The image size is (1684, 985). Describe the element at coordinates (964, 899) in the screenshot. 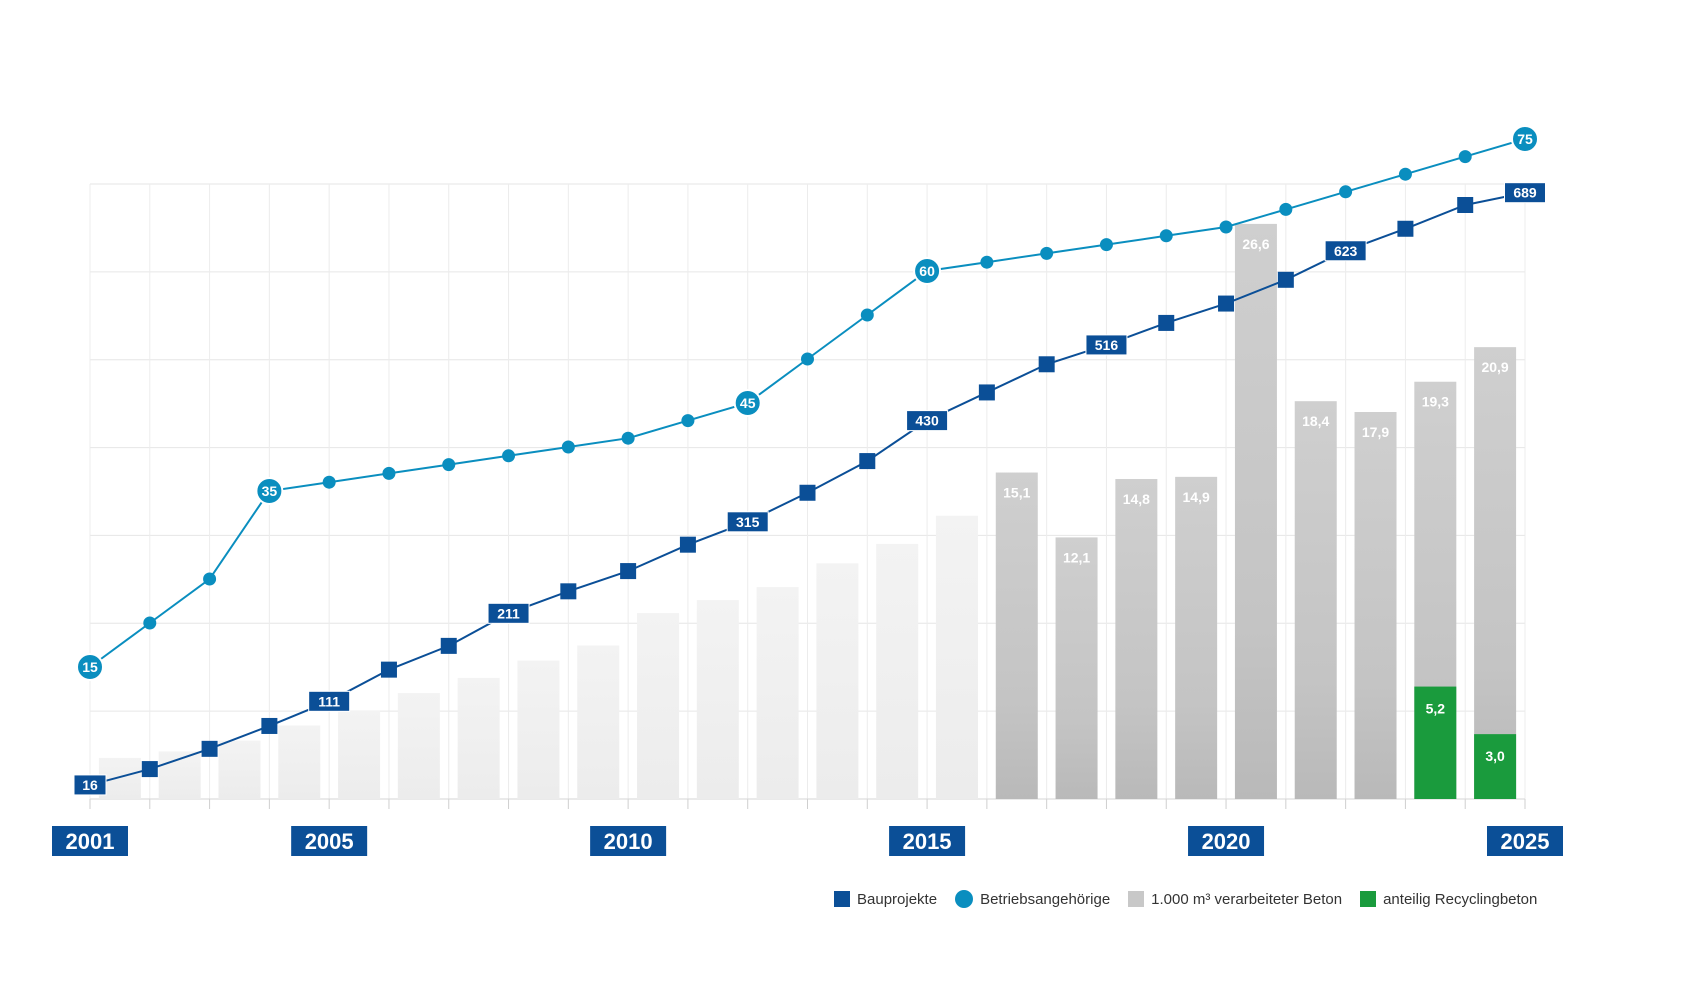

I see `circle-marker-icon` at that location.